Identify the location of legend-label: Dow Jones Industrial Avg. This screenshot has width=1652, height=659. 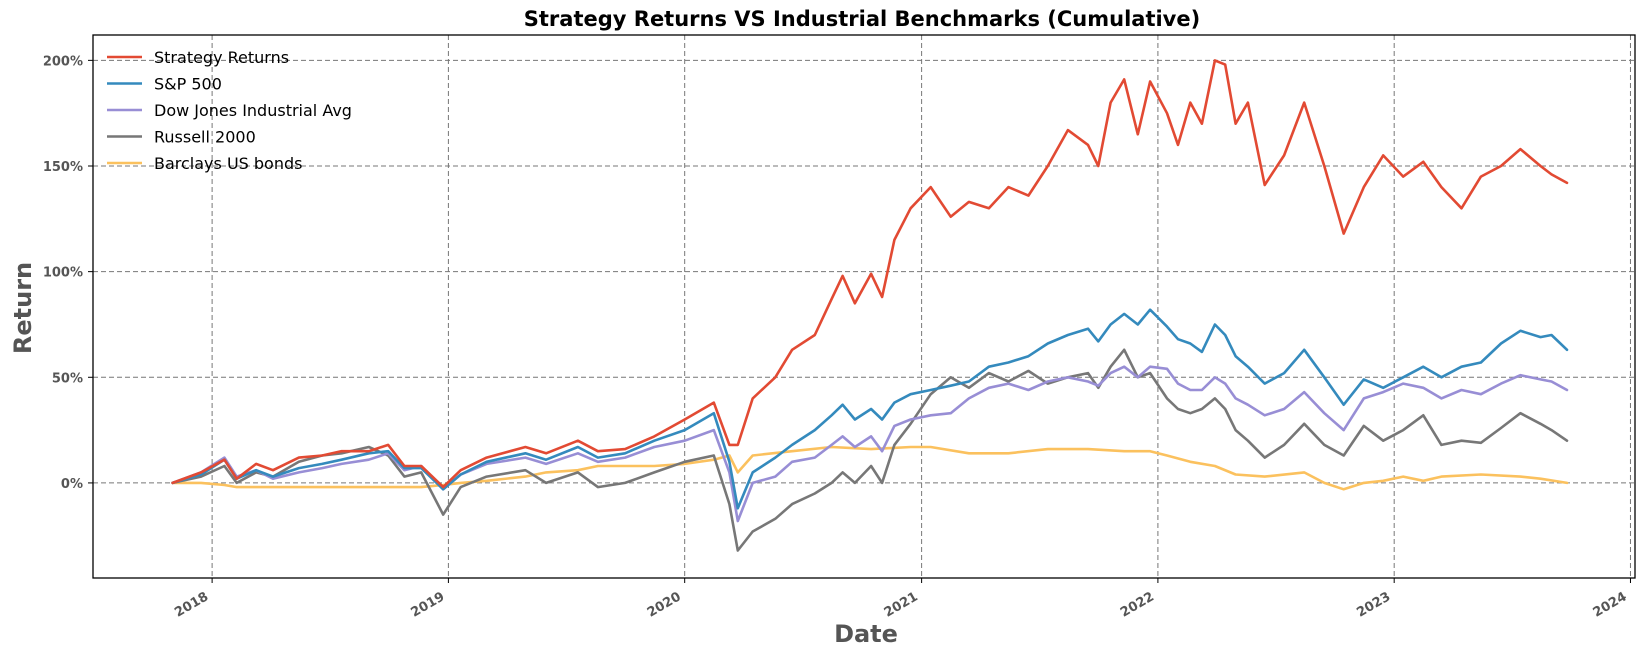
(253, 110).